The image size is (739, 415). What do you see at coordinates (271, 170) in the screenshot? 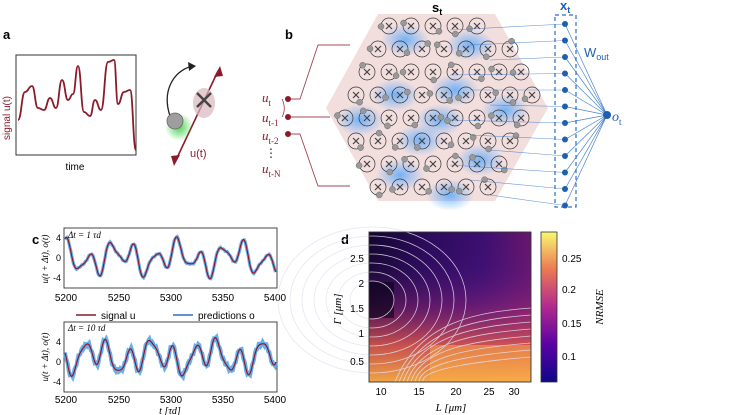
I see `input-u-t-N: ut-N` at bounding box center [271, 170].